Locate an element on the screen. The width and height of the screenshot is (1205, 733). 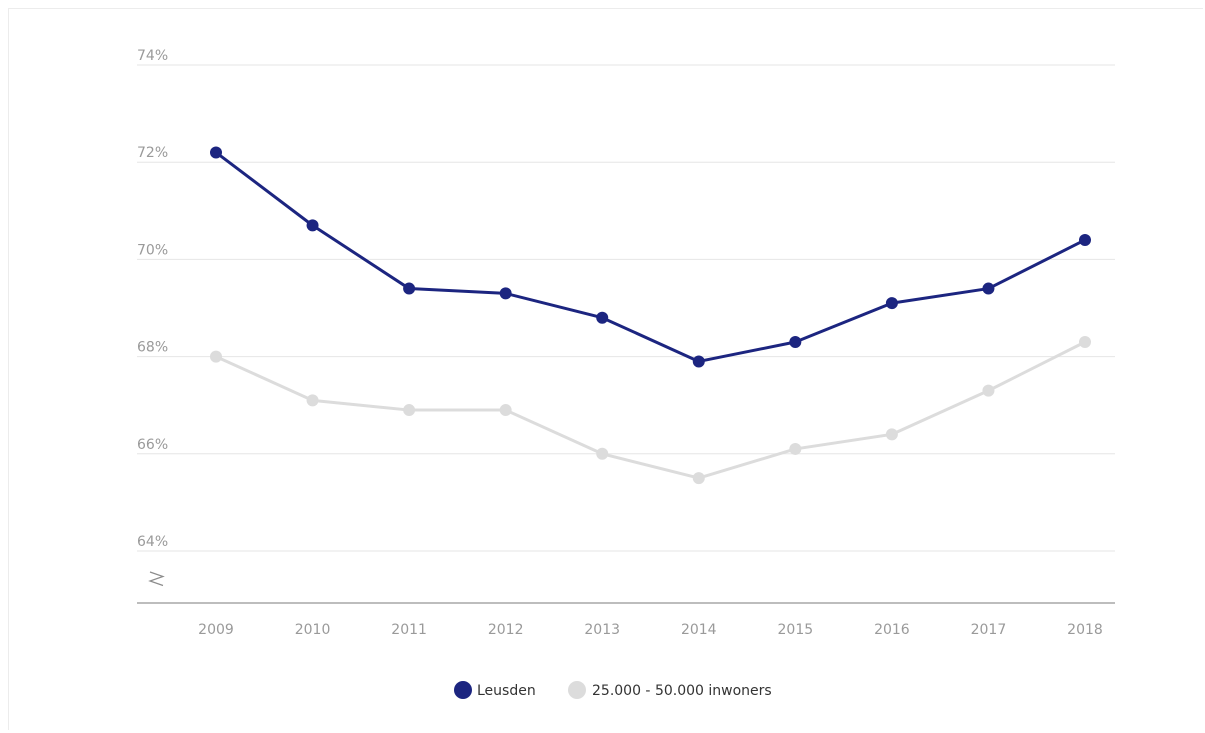
x-axis: 2009 2010 2011 2012 2013 2014 2015 2016 2017 2018 is located at coordinates (650, 630).